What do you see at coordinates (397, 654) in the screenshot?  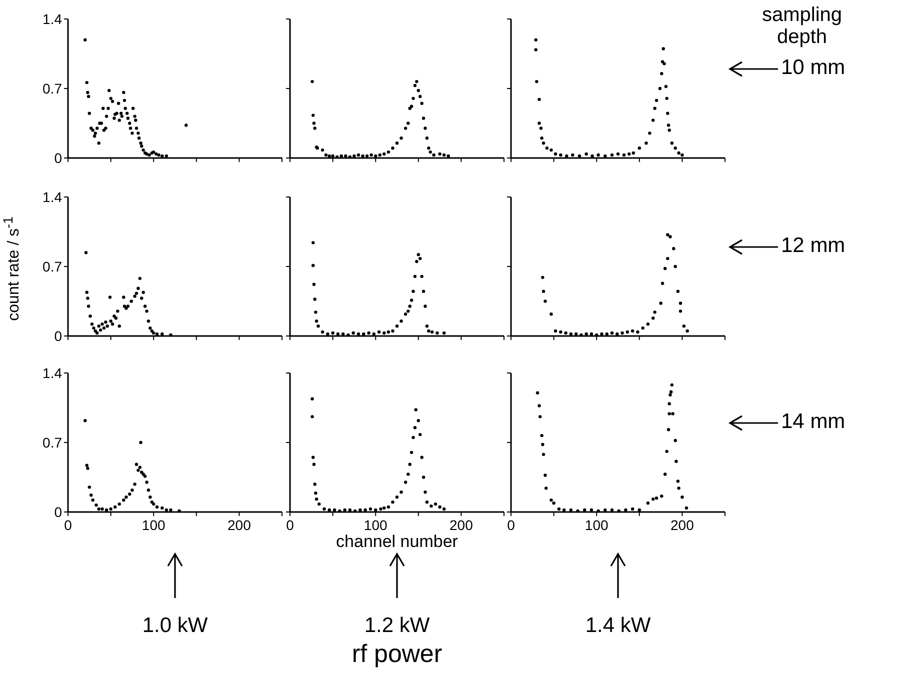 I see `text: rf power` at bounding box center [397, 654].